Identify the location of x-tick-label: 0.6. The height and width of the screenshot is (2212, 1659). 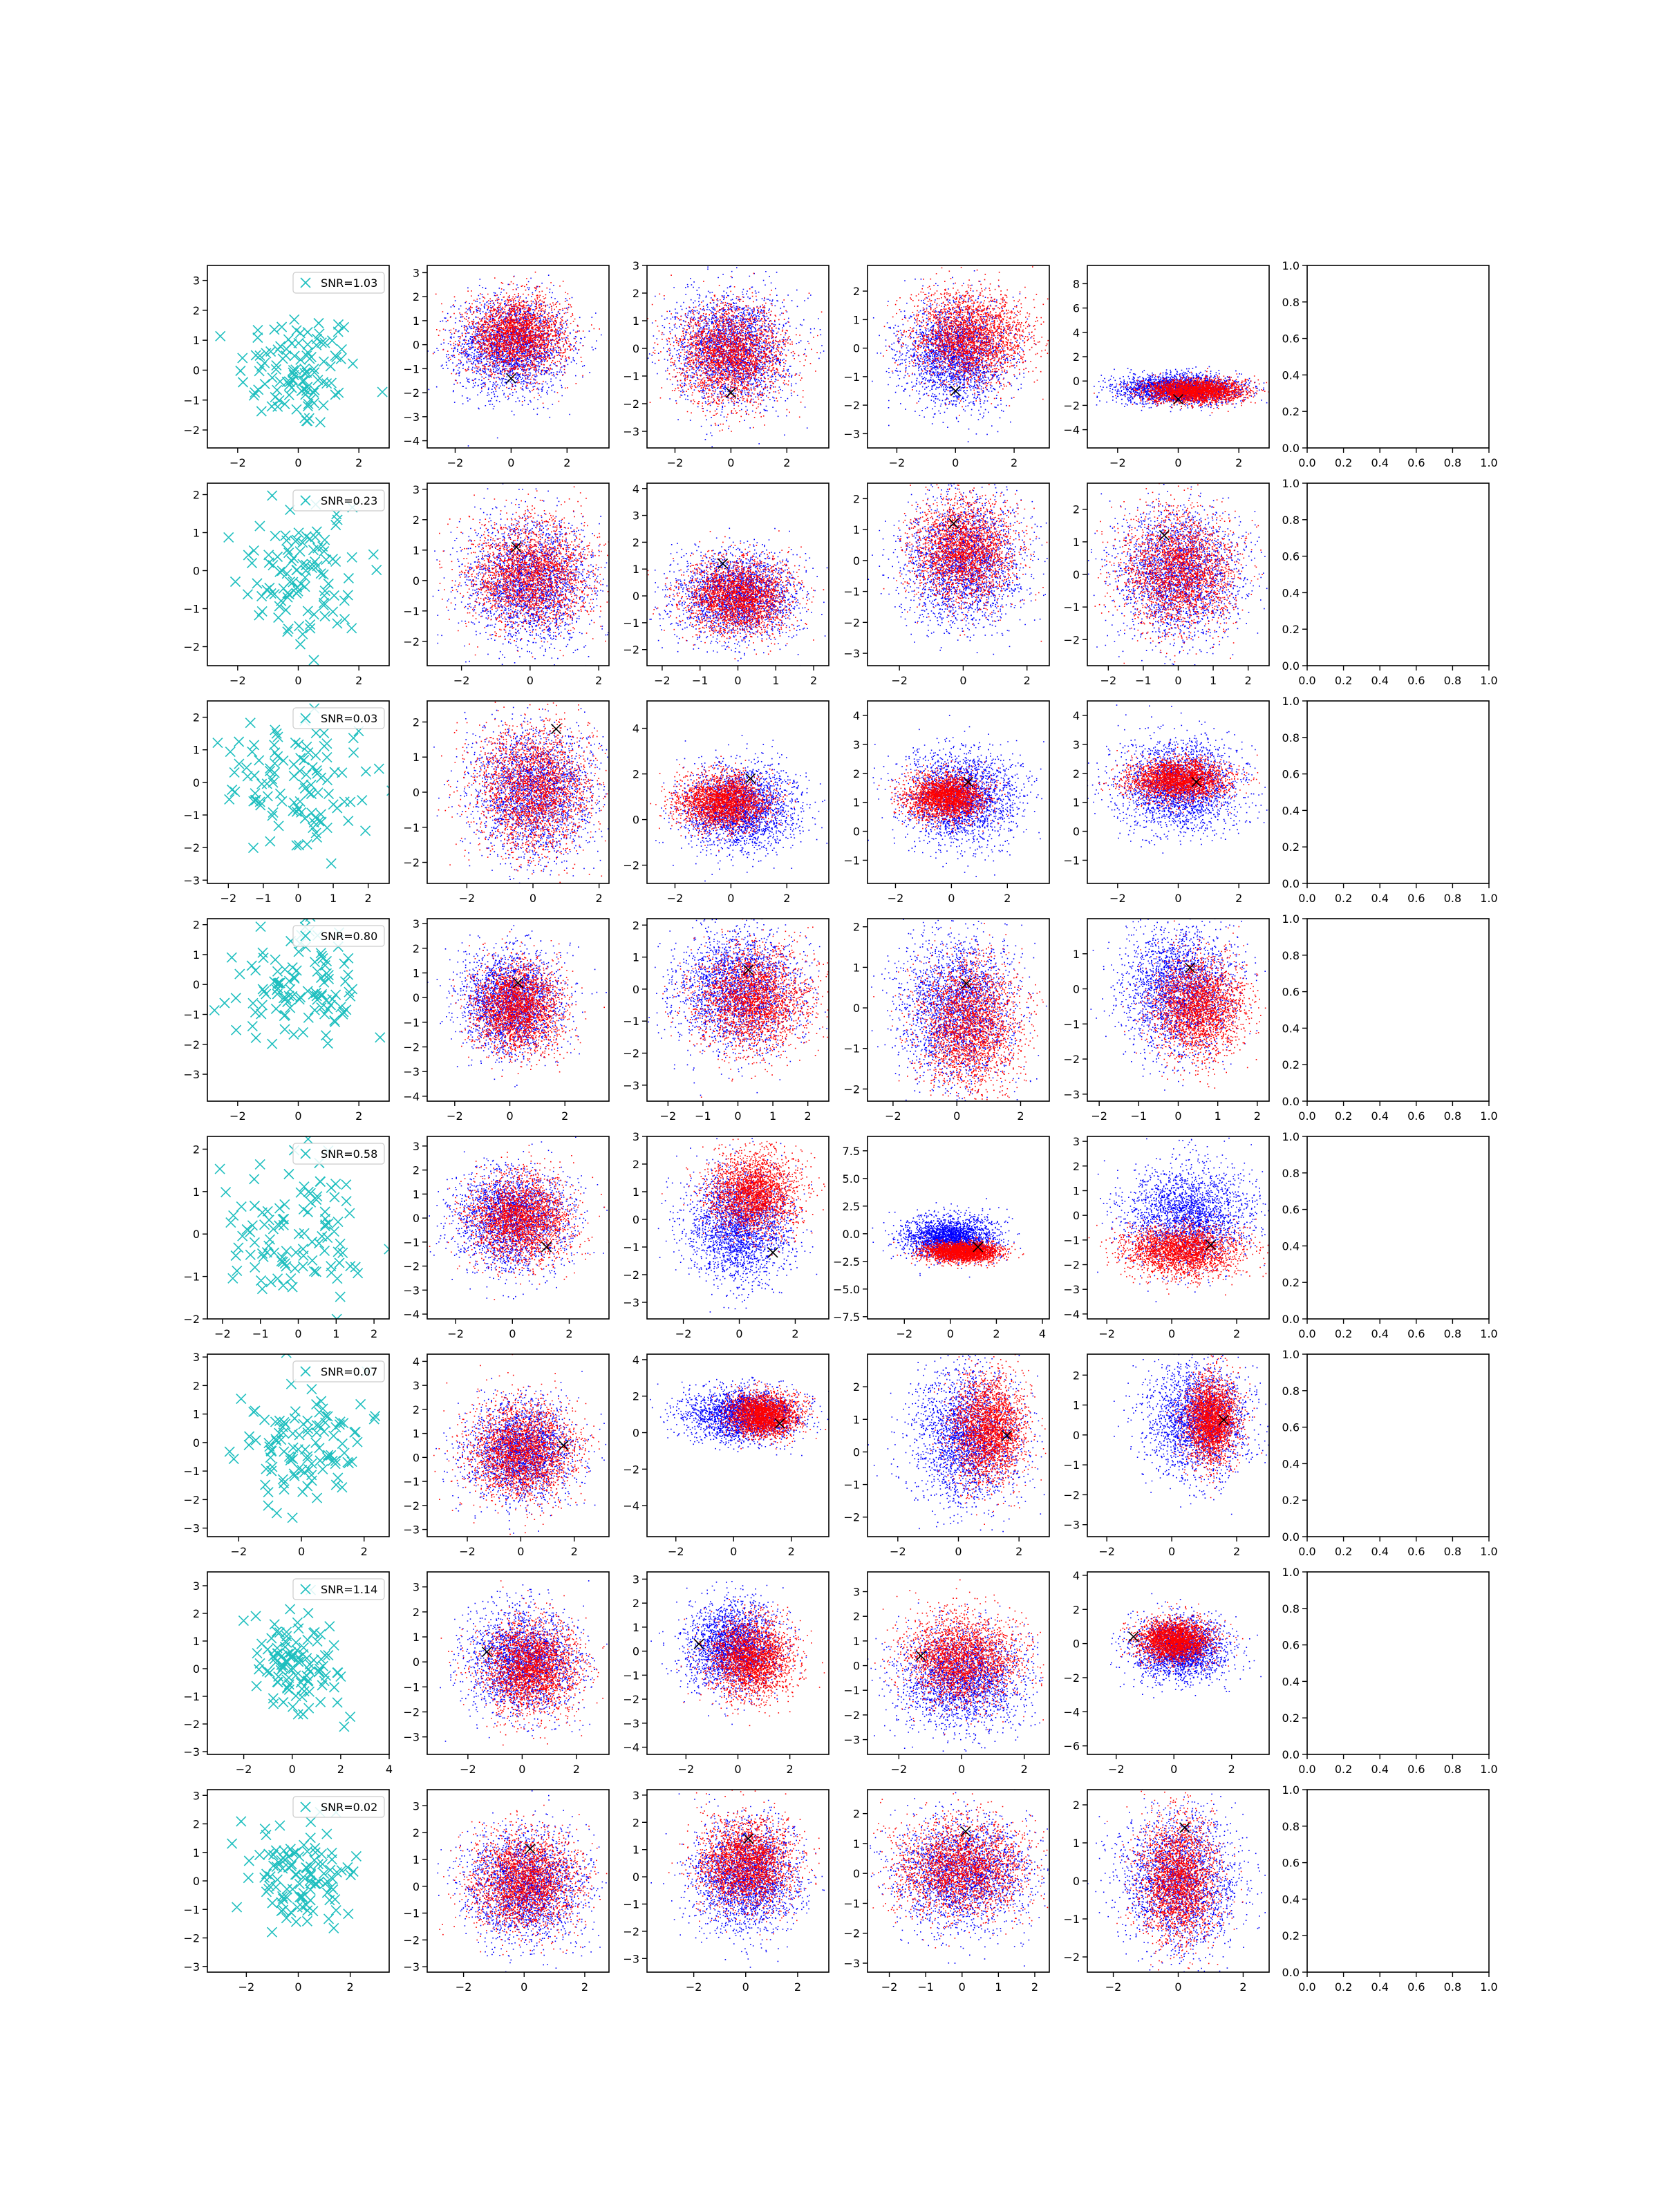
(1416, 899).